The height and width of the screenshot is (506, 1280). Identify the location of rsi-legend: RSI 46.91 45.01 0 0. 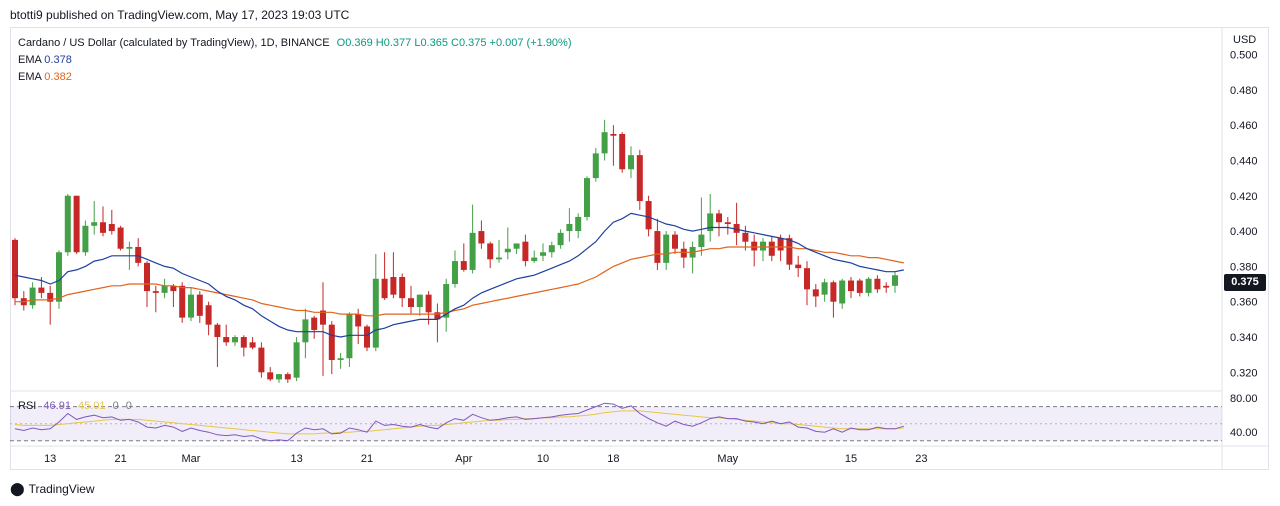
(75, 406).